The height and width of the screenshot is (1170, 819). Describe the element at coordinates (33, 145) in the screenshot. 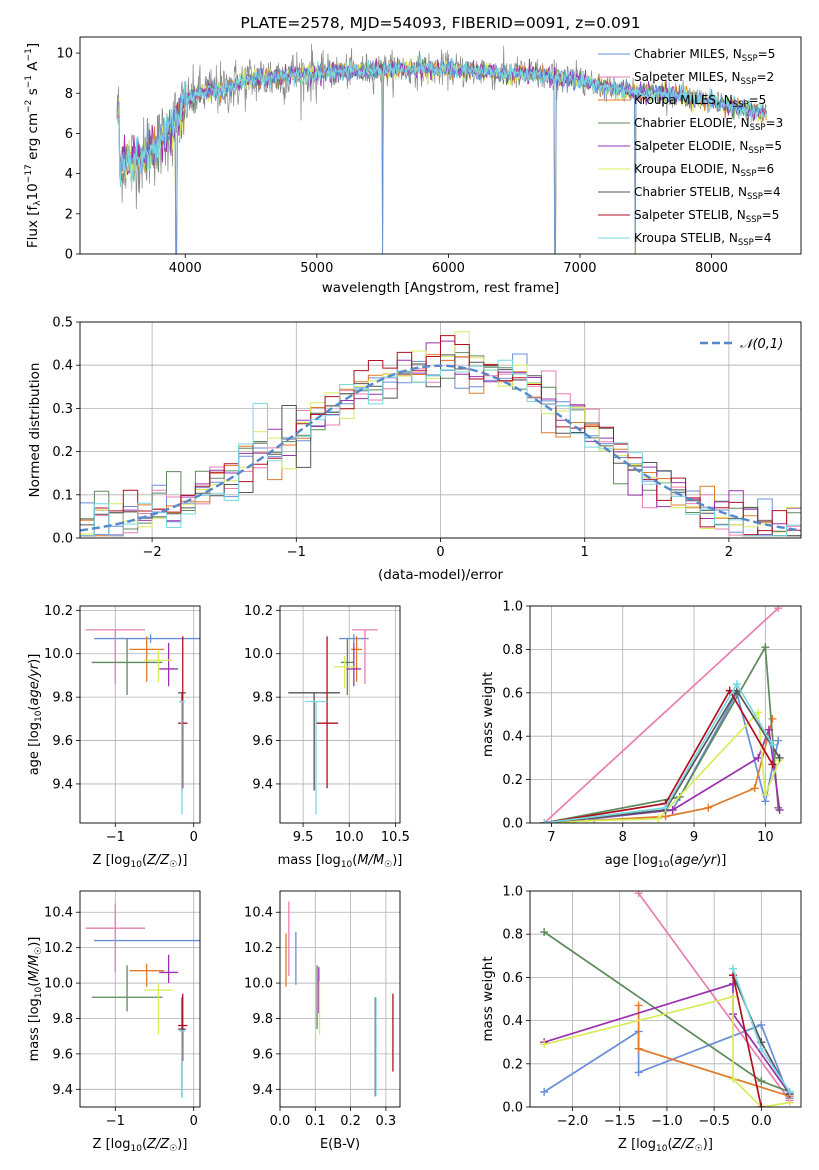

I see `y-axis-label: Flux [fλ10−17 erg cm−2 s−1 A−1]` at that location.